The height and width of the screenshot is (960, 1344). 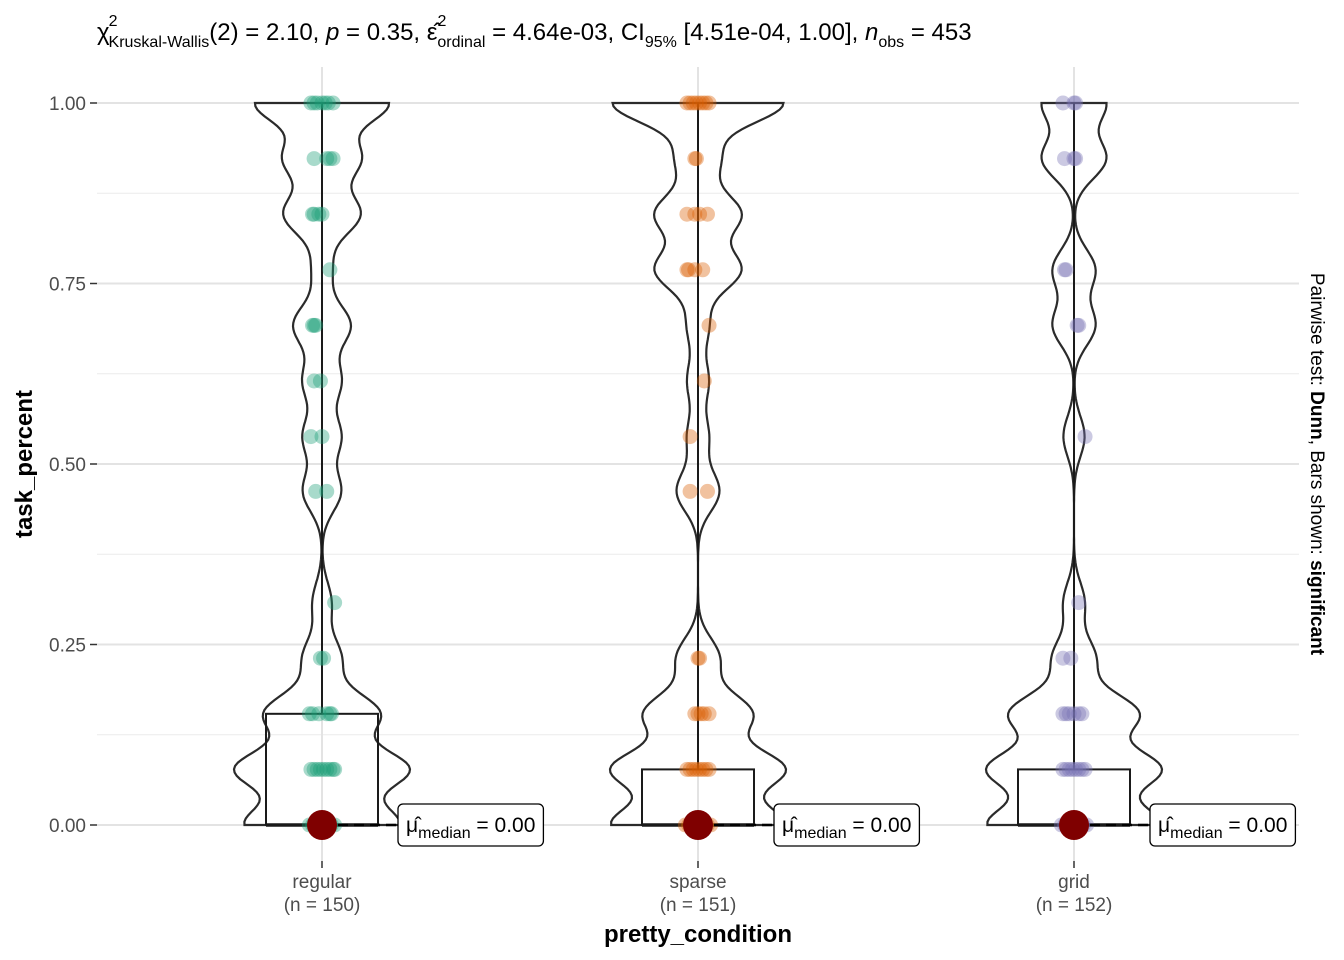 I want to click on subtitle-epsilon-value: = 4.64e-03, CI, so click(x=564, y=32).